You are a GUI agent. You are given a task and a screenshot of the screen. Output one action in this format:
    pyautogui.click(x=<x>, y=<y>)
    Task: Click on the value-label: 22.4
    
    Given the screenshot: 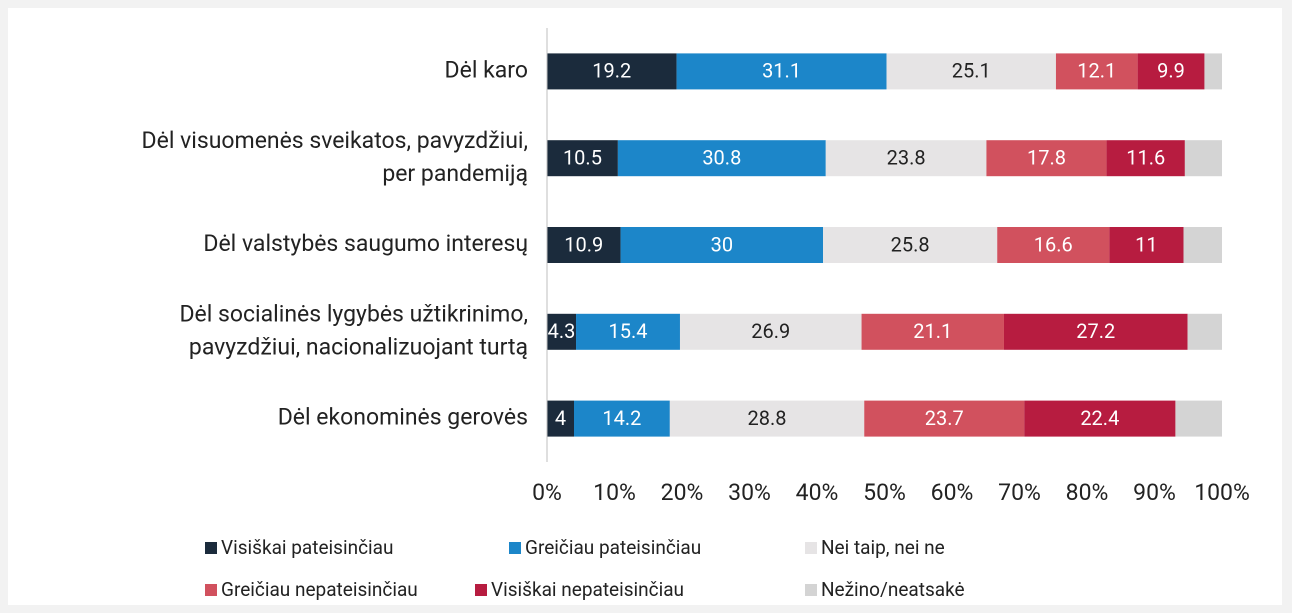 What is the action you would take?
    pyautogui.click(x=1099, y=418)
    